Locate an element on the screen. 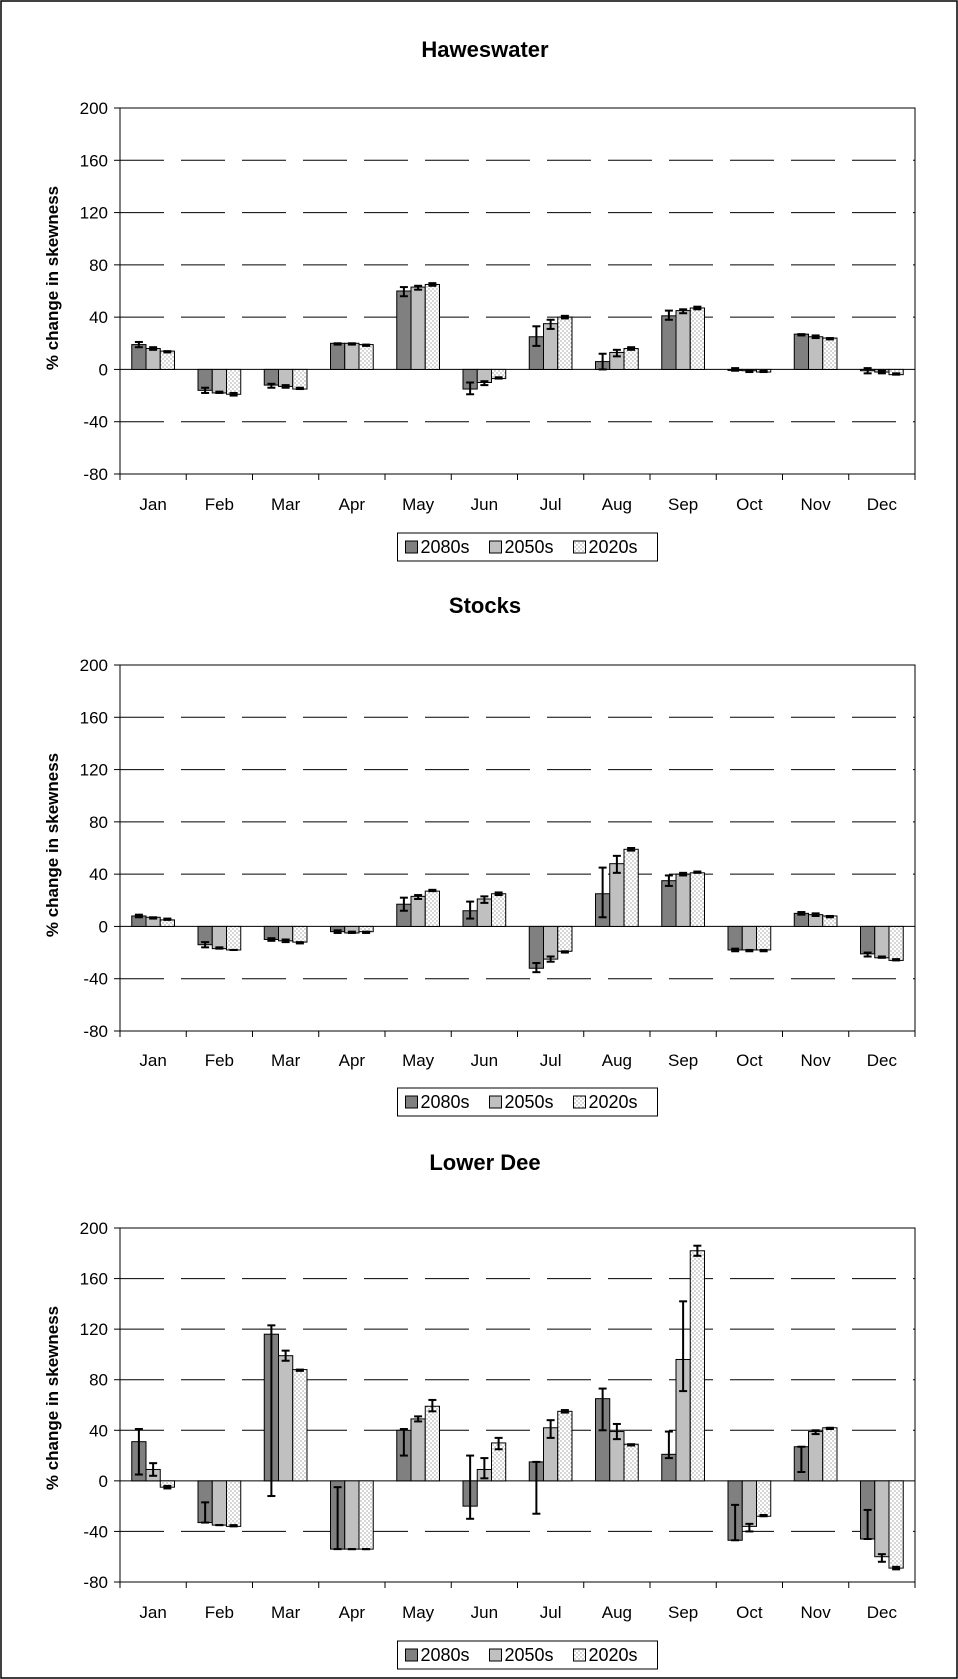  chart-title: Lower Dee is located at coordinates (484, 1162).